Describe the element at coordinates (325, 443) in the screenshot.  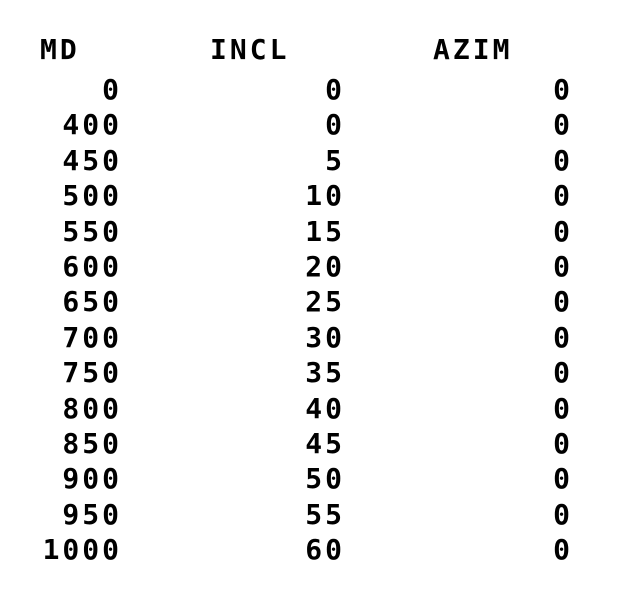
I see `cell-incl: 45` at that location.